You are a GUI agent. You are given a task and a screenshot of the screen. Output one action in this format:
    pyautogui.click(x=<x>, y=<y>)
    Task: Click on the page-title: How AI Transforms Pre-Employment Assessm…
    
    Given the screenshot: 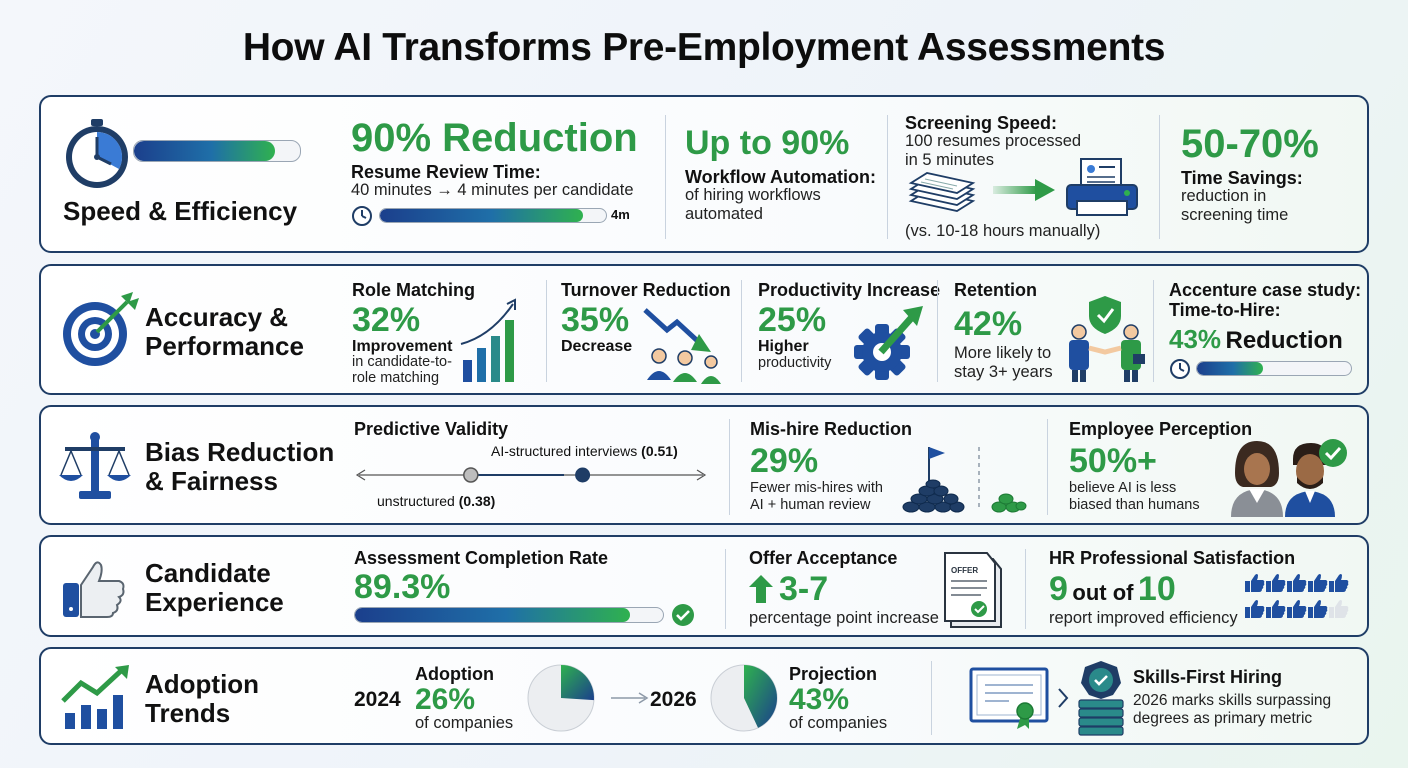 What is the action you would take?
    pyautogui.click(x=704, y=47)
    